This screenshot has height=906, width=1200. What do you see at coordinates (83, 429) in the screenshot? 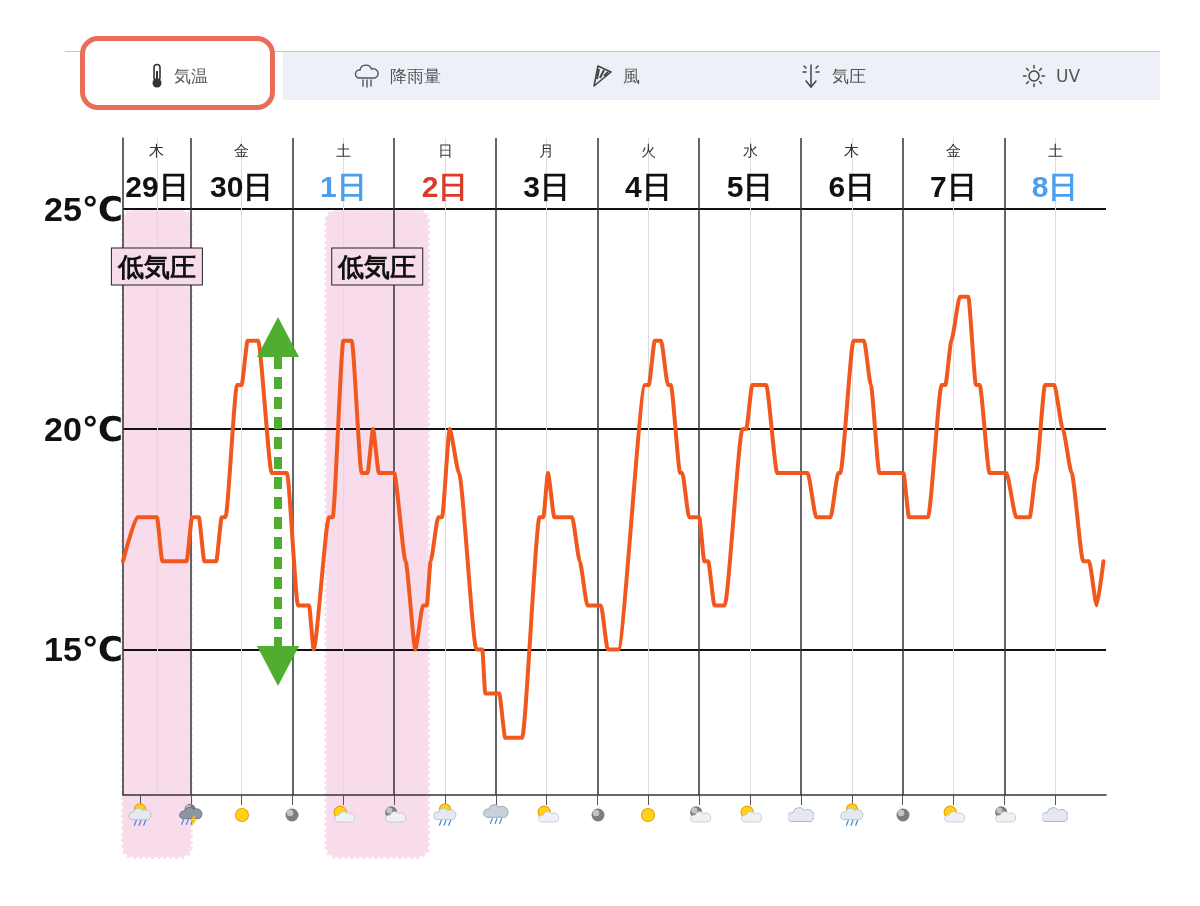
I see `y-tick-label: 20℃` at bounding box center [83, 429].